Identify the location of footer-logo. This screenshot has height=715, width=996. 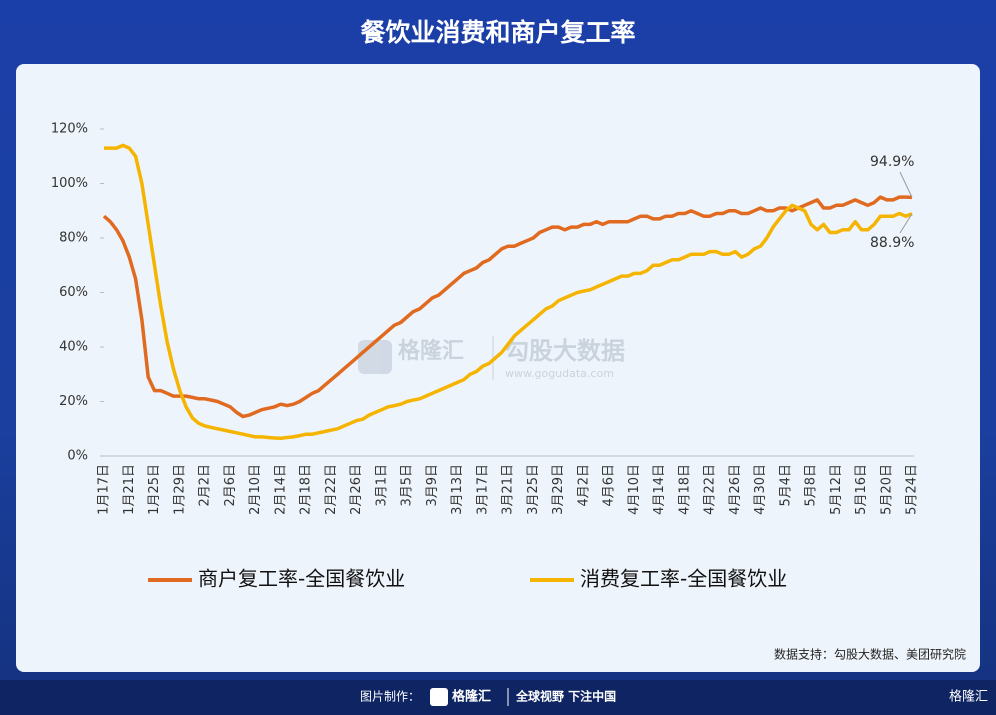
(439, 697).